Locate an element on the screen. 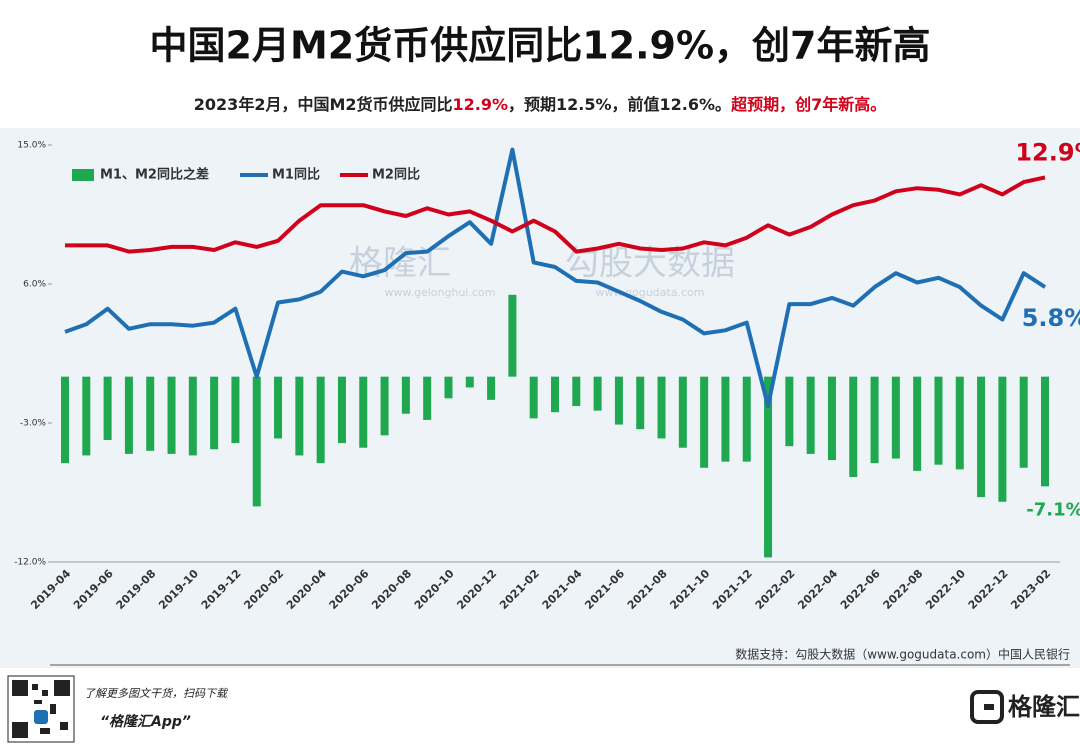  legend-label: M1、M2同比之差 is located at coordinates (154, 175).